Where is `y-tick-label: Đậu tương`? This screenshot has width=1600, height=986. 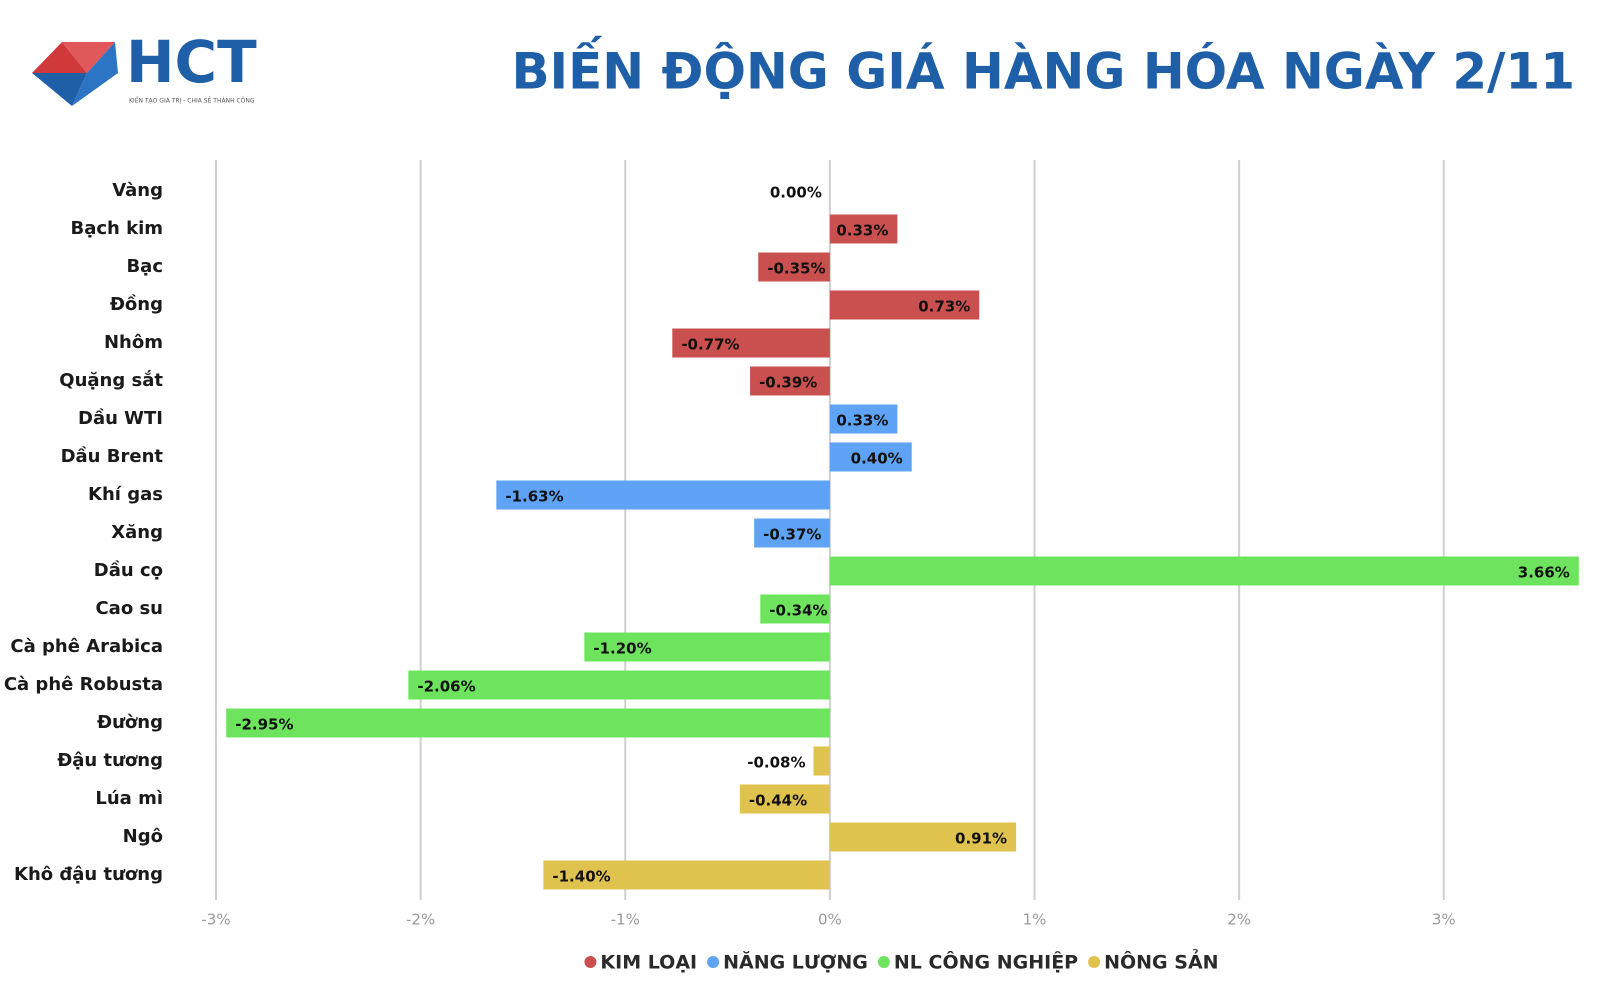 y-tick-label: Đậu tương is located at coordinates (110, 760).